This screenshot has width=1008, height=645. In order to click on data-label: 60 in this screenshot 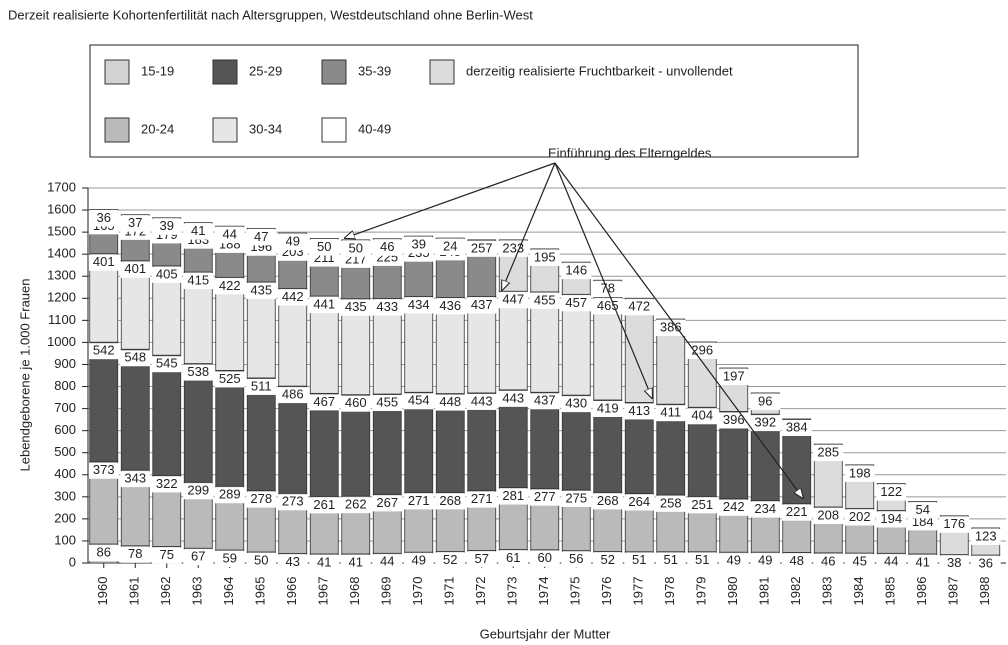, I will do `click(545, 557)`.